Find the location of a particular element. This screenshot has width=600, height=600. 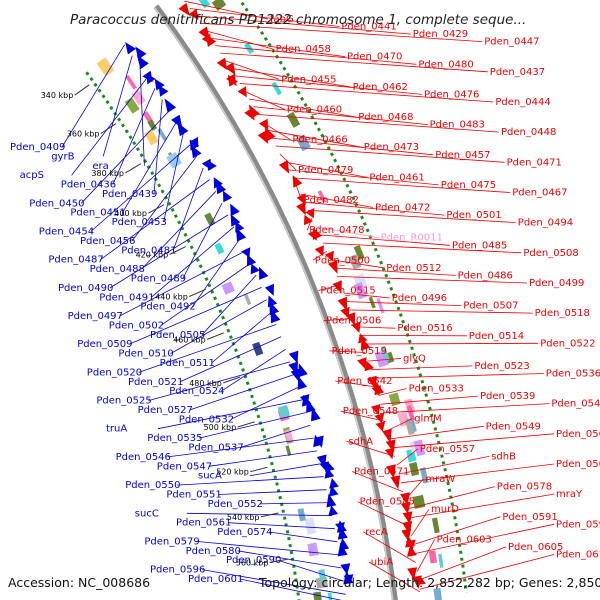

left-gene-label: sucC is located at coordinates (147, 513).